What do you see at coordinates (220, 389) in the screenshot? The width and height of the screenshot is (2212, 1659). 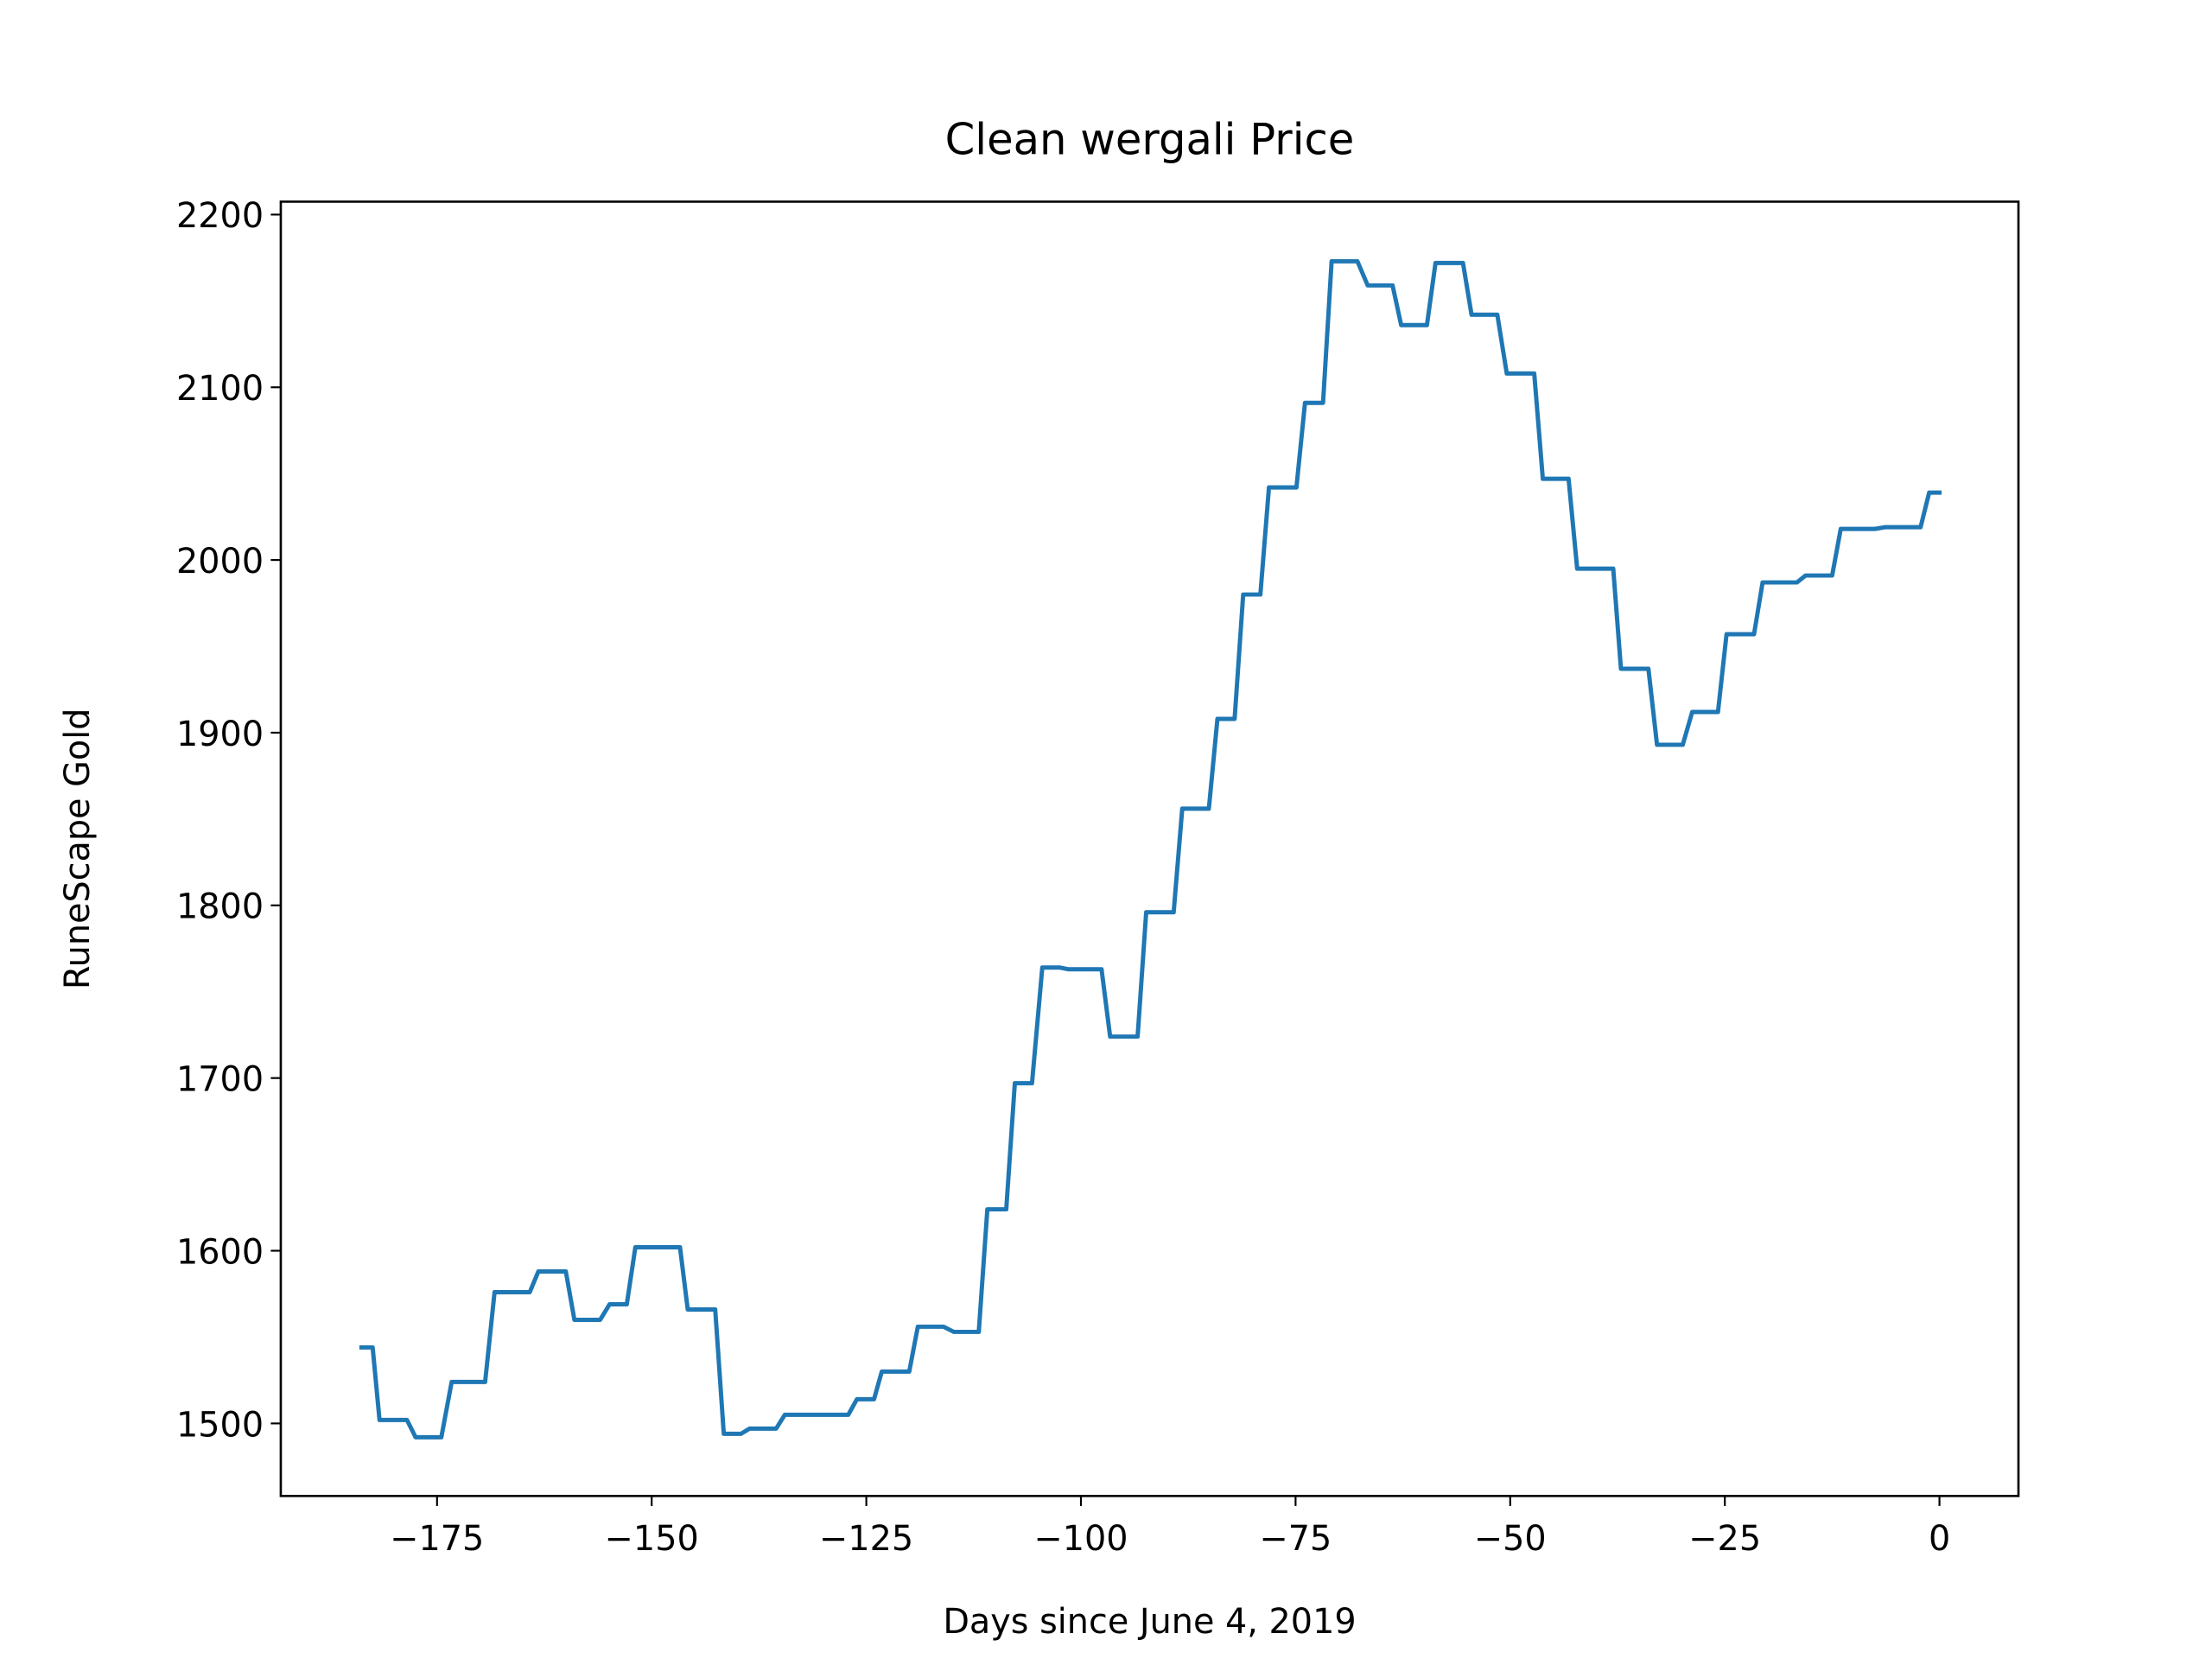 I see `y-tick-label: 2100` at bounding box center [220, 389].